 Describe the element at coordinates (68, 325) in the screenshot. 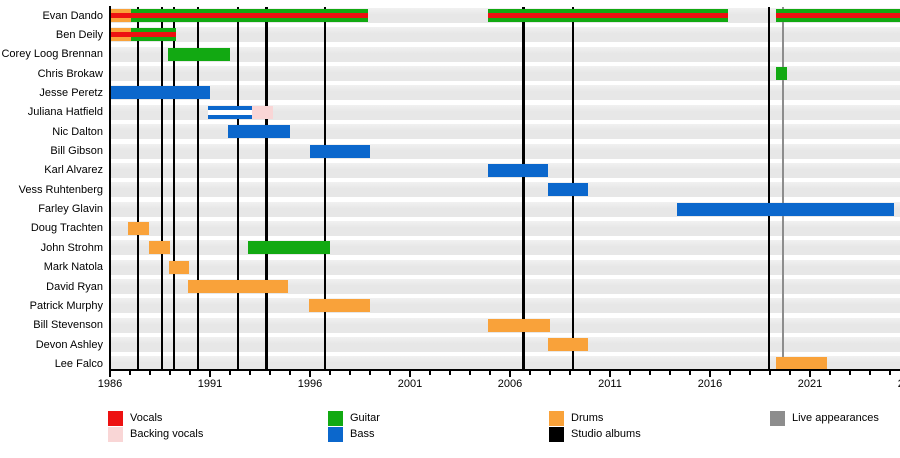

I see `member-label: Bill Stevenson` at that location.